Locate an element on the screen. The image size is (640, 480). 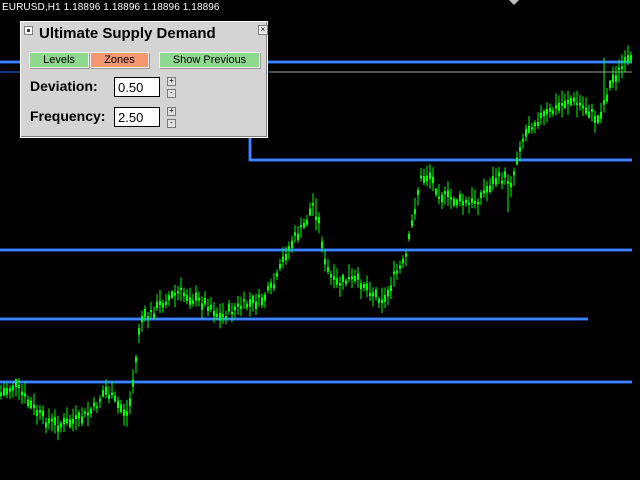
frequency-decrease-button: - is located at coordinates (171, 123).